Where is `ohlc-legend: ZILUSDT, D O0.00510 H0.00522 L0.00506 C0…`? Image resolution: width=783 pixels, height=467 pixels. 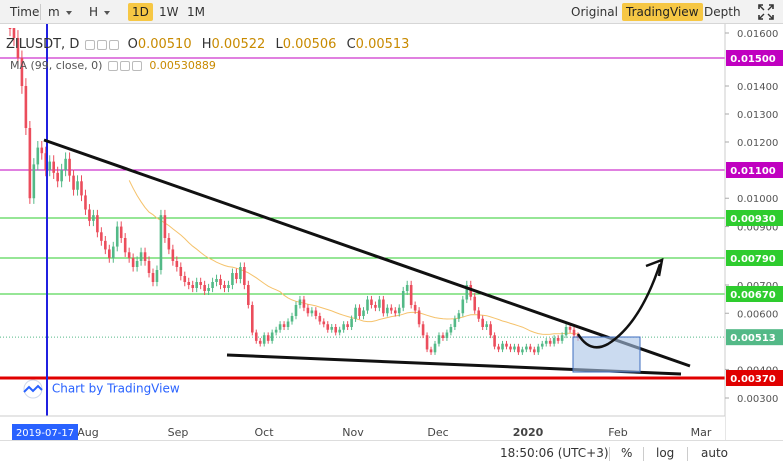
ohlc-legend: ZILUSDT, D O0.00510 H0.00522 L0.00506 C0… is located at coordinates (207, 44).